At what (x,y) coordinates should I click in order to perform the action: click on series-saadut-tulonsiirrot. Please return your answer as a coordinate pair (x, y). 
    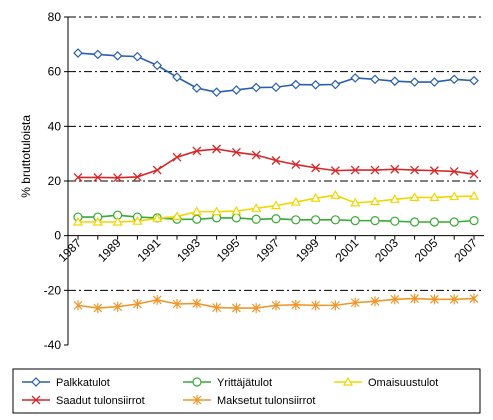
    Looking at the image, I should click on (276, 163).